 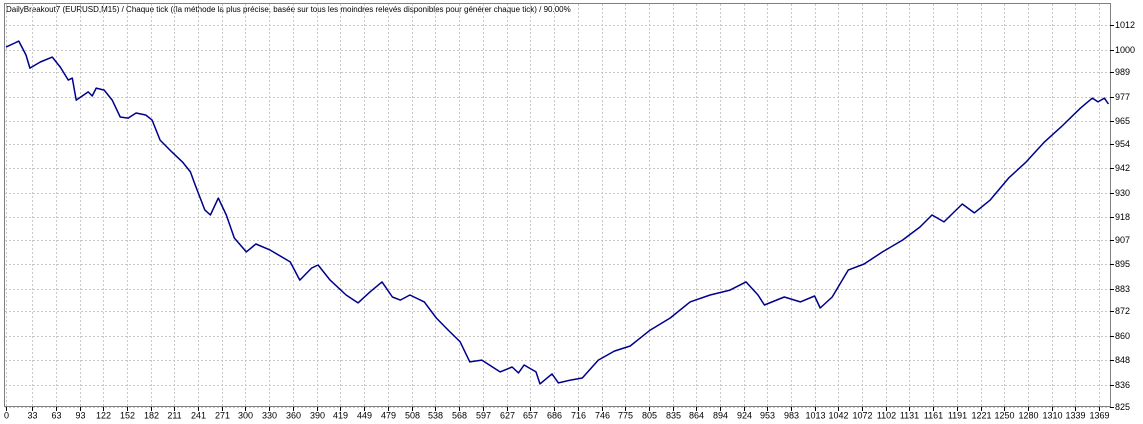 I want to click on x-tick-label: 152, so click(x=127, y=415).